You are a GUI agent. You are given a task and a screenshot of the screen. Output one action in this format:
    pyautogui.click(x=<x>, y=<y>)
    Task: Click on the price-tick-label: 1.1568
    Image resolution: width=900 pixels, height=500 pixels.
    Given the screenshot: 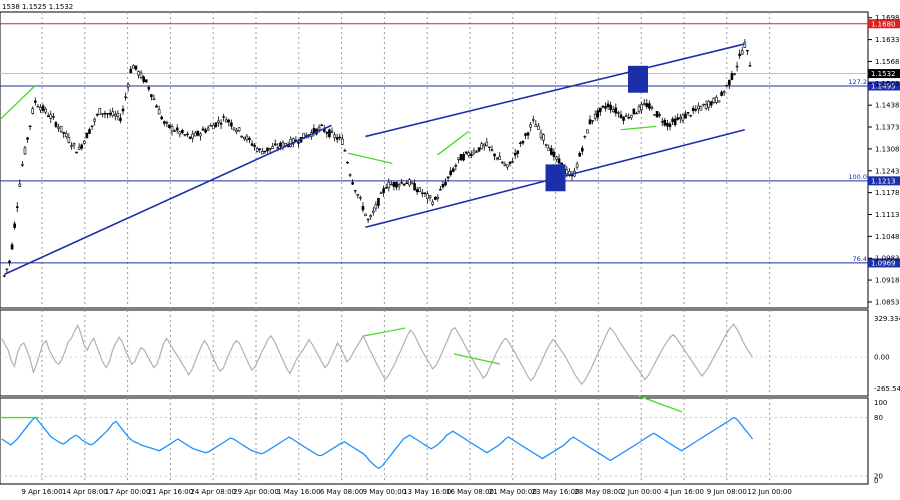 What is the action you would take?
    pyautogui.click(x=887, y=62)
    